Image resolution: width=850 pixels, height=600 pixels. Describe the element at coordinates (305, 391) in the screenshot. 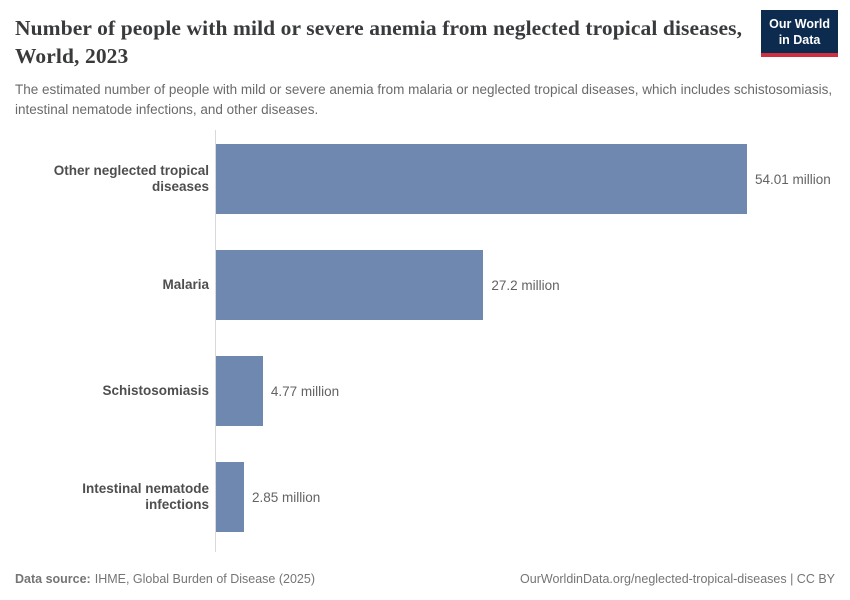

I see `value-label: 4.77 million` at that location.